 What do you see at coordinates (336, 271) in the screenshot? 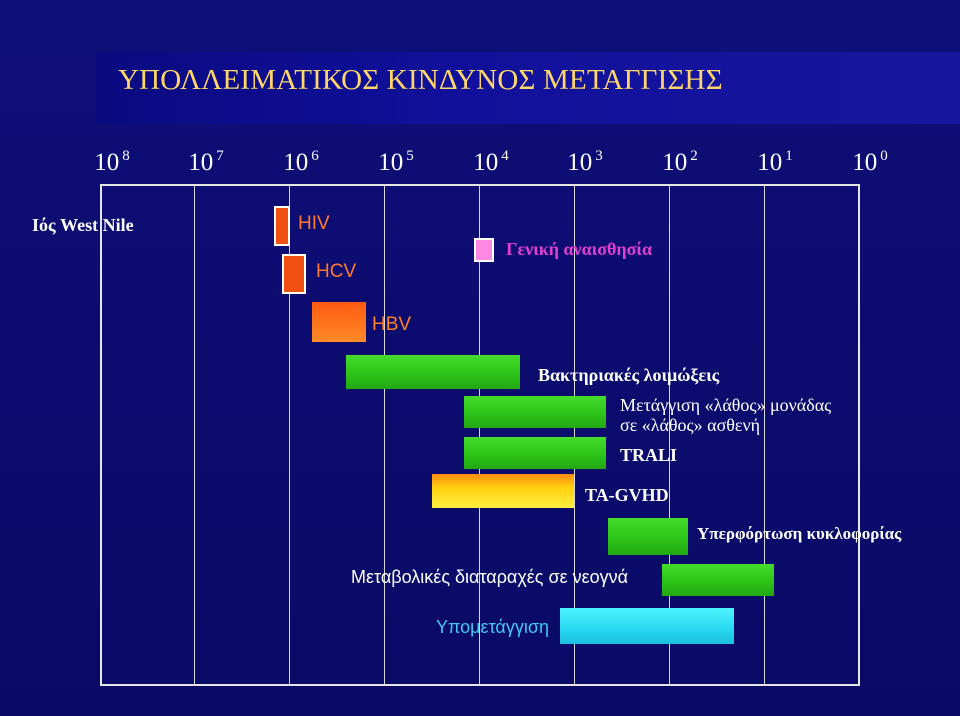
I see `hcv-label: HCV` at bounding box center [336, 271].